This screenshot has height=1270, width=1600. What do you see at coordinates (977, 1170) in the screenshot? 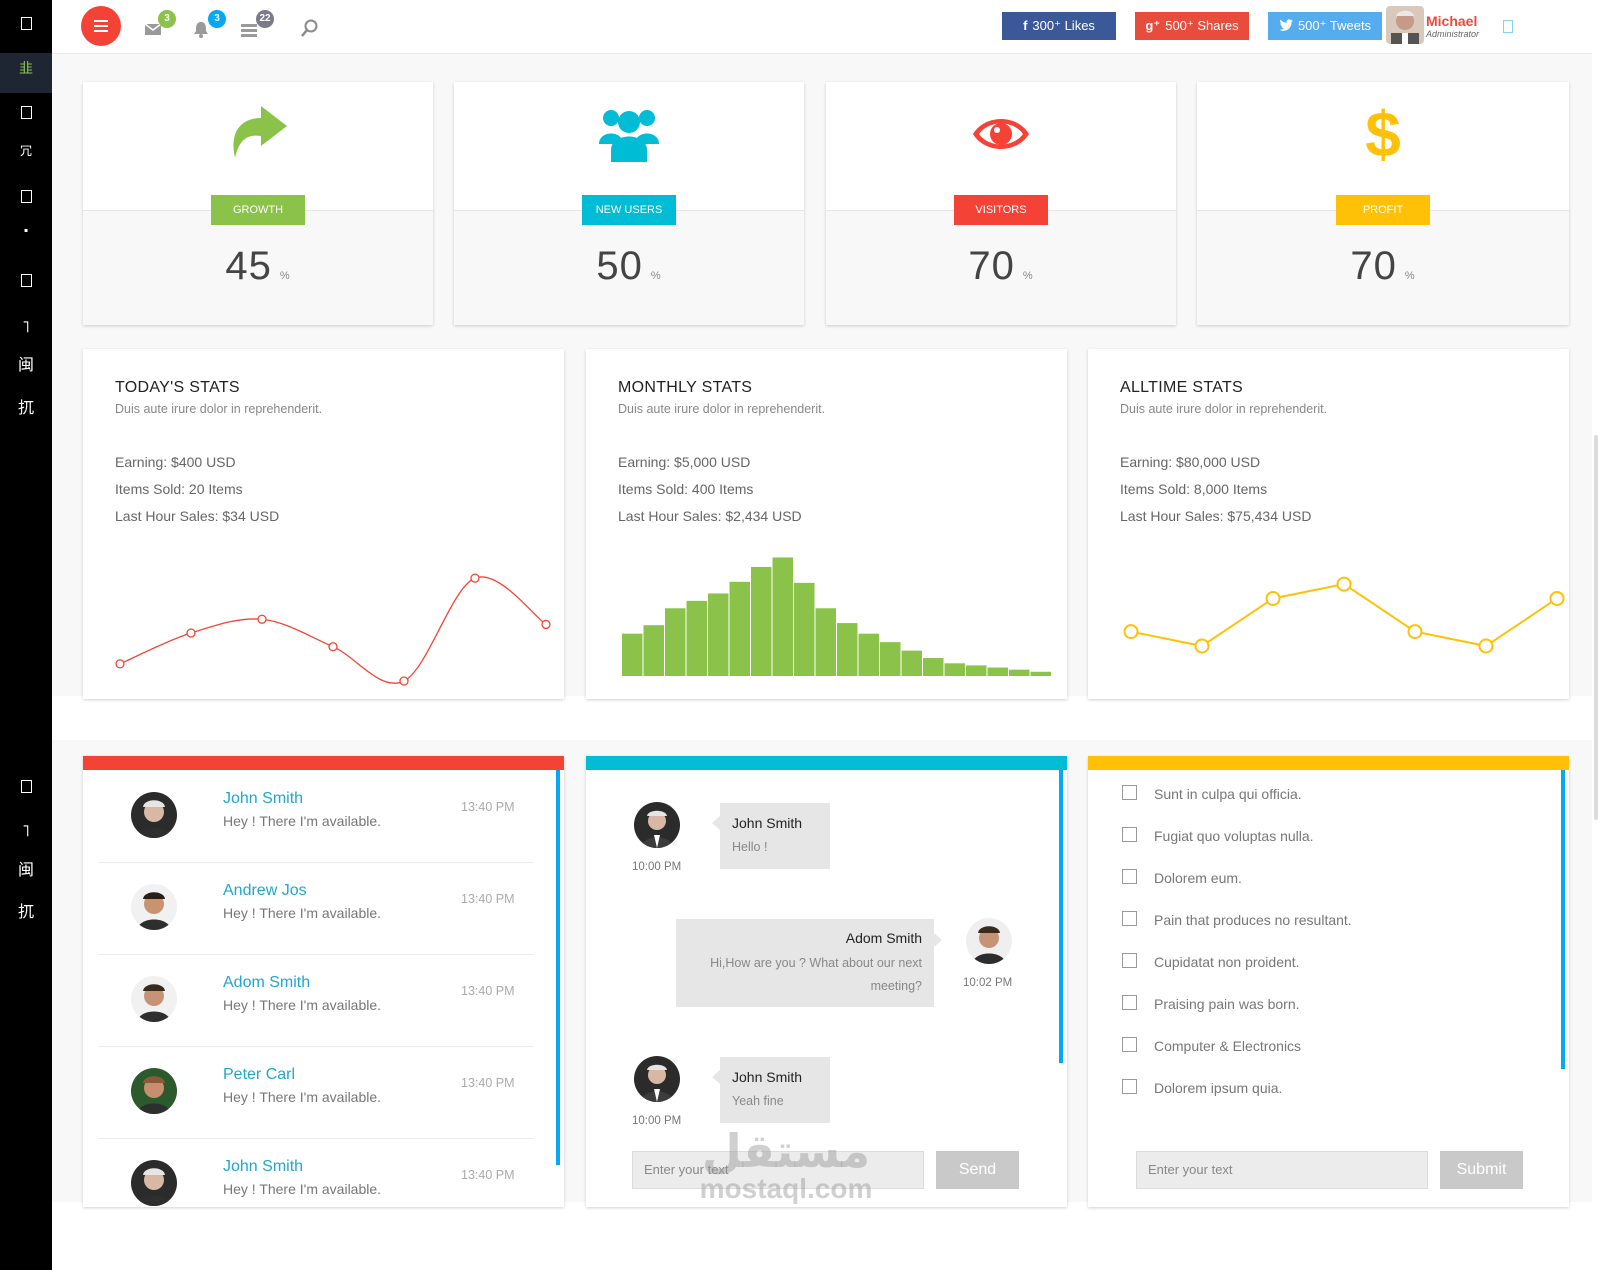
I see `send-button: Send` at bounding box center [977, 1170].